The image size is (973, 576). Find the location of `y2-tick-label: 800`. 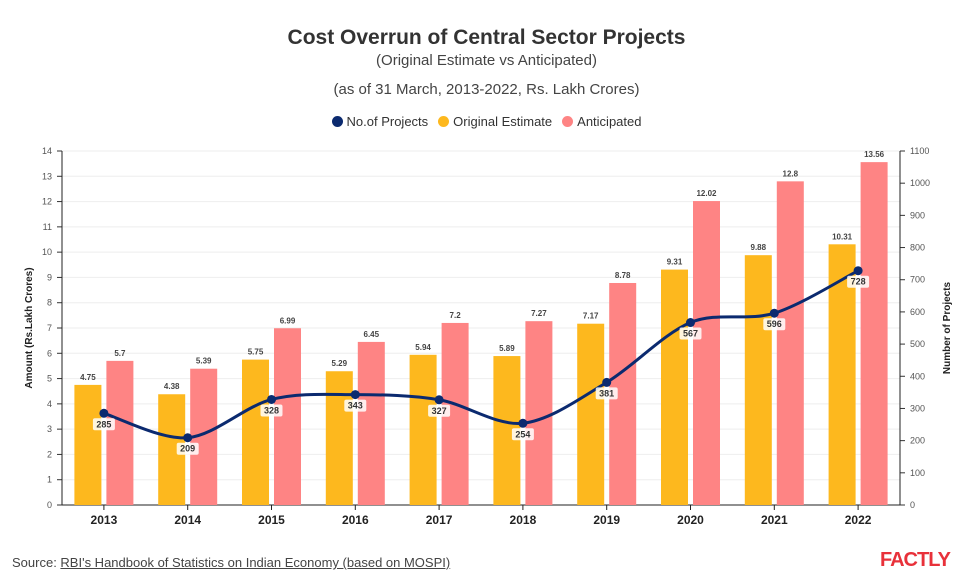

y2-tick-label: 800 is located at coordinates (917, 248).